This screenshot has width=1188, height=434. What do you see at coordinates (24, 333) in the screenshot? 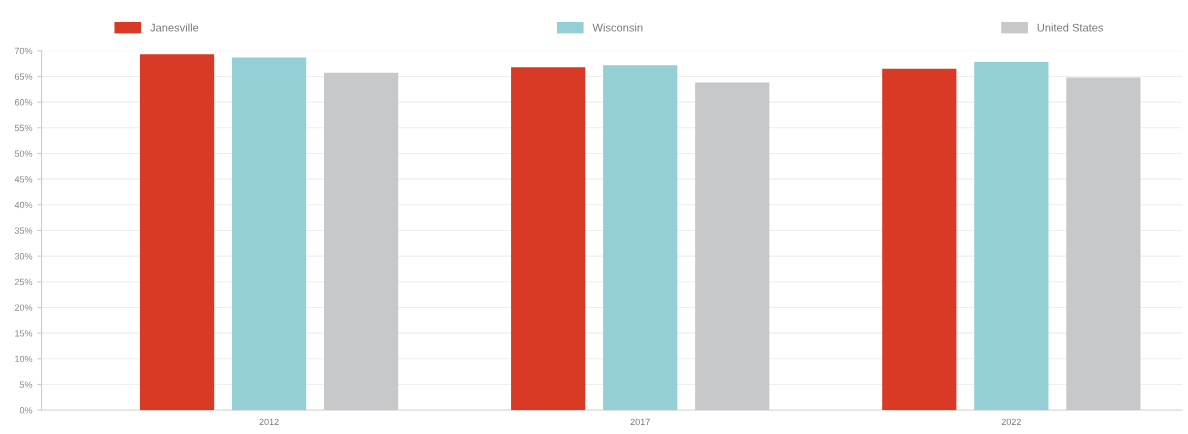
I see `y-tick-label: 15%` at bounding box center [24, 333].